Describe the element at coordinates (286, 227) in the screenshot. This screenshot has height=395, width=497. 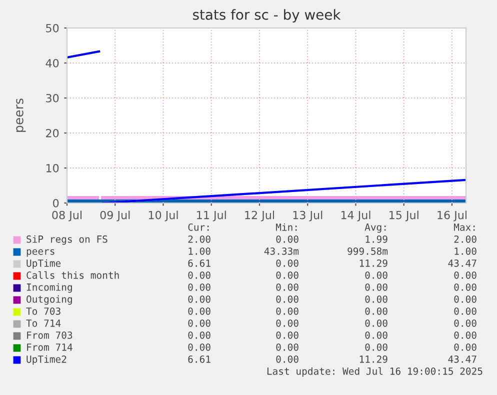
I see `text: Min:` at that location.